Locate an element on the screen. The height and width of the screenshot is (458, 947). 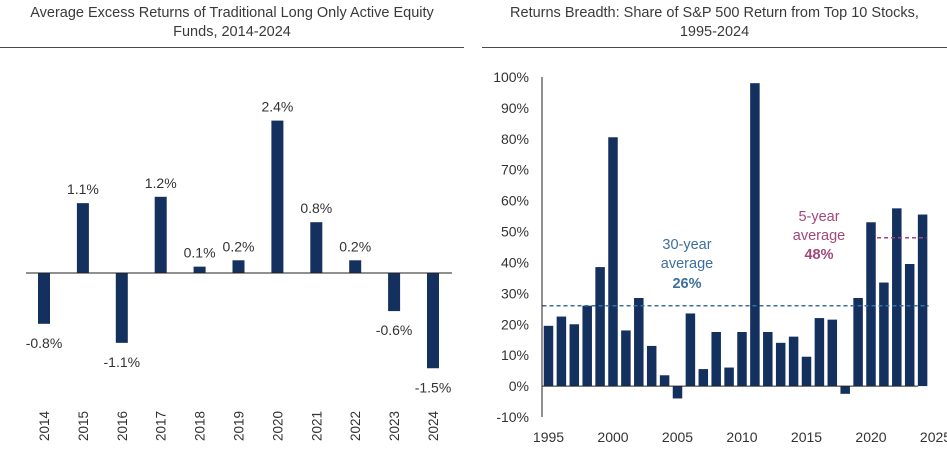
x-tick-label: 2025 is located at coordinates (933, 437).